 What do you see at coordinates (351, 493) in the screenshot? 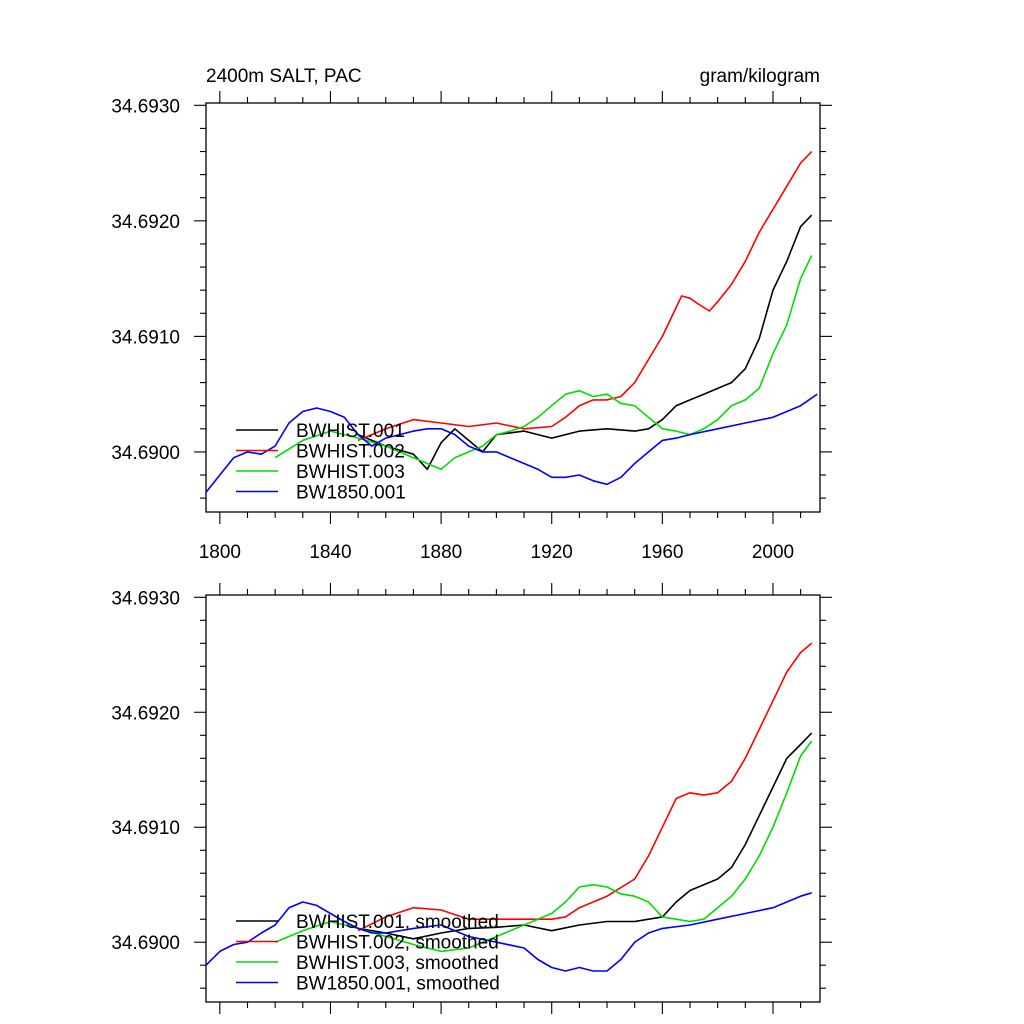
I see `legend-label: BW1850.001` at bounding box center [351, 493].